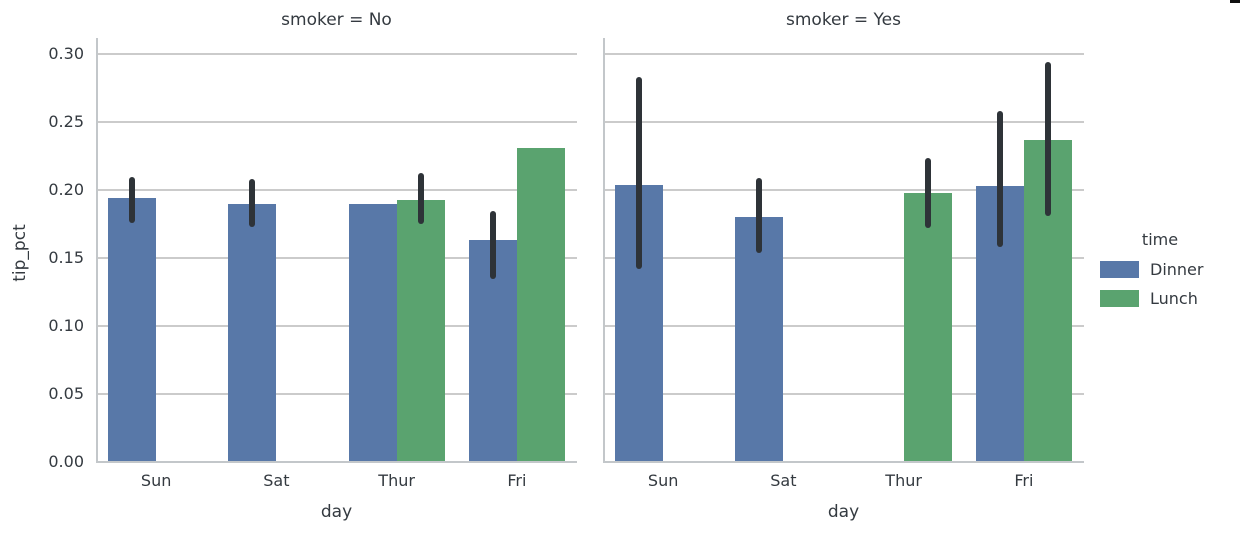 The width and height of the screenshot is (1240, 540). Describe the element at coordinates (843, 20) in the screenshot. I see `facet-title-smoker-yes: smoker = Yes` at that location.